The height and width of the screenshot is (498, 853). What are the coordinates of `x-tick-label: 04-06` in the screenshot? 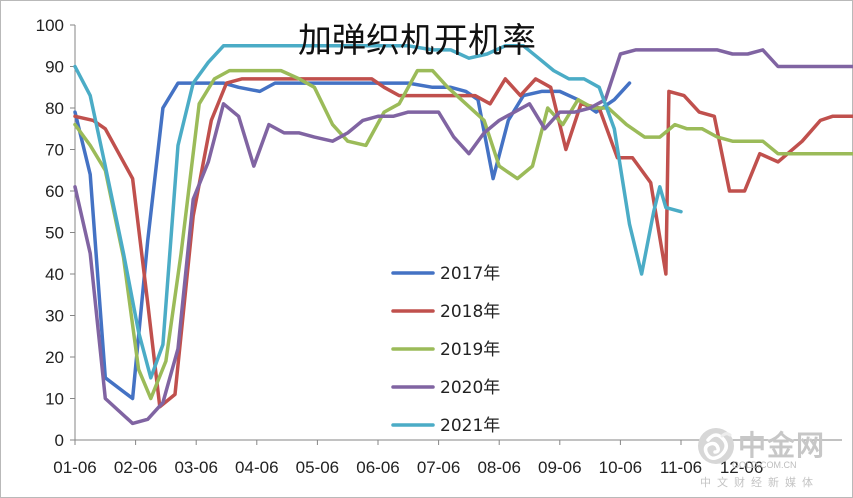 It's located at (256, 467).